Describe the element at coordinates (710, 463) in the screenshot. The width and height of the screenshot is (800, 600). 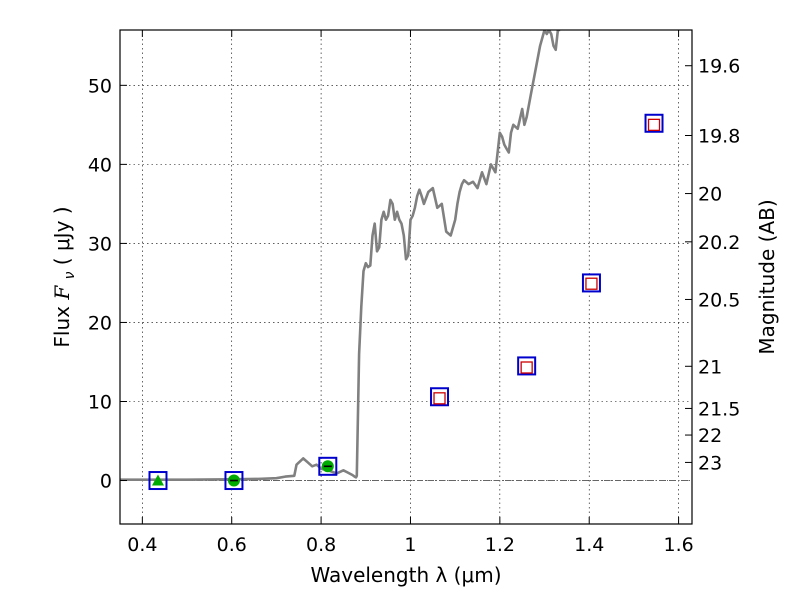
I see `magnitude-tick-label: 23` at that location.